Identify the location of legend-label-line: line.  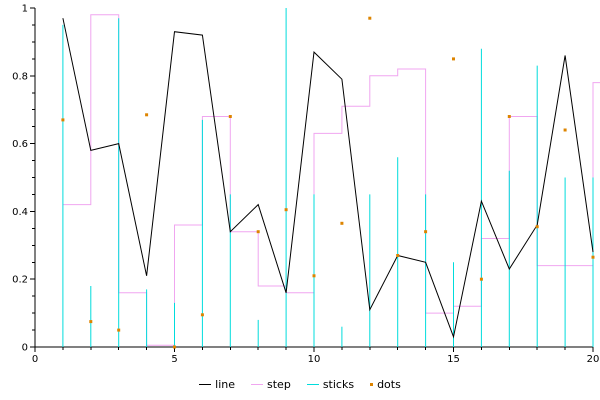
(225, 384).